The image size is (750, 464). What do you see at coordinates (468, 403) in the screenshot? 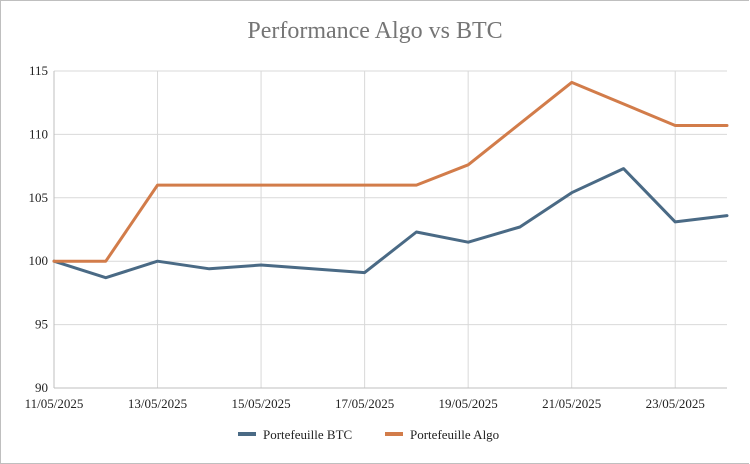
I see `x-tick-label: 19/05/2025` at bounding box center [468, 403].